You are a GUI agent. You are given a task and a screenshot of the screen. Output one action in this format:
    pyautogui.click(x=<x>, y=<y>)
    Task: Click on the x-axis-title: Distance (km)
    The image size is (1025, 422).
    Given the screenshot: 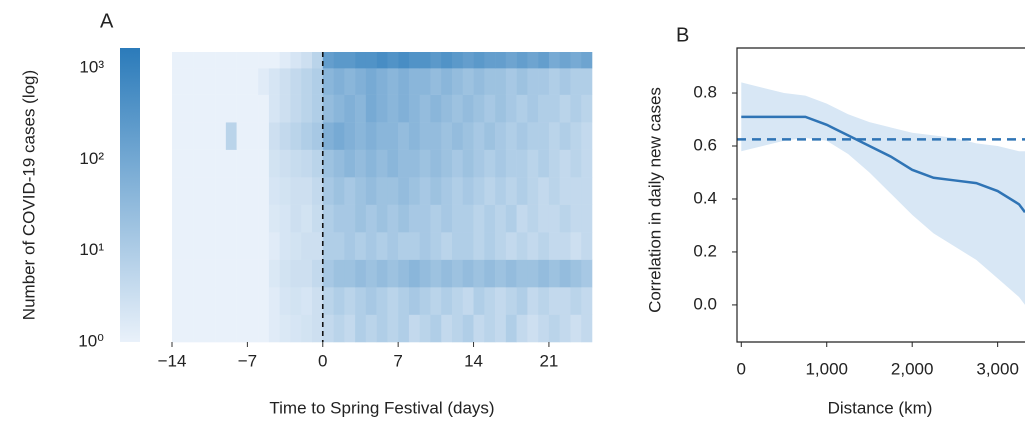 What is the action you would take?
    pyautogui.click(x=880, y=407)
    